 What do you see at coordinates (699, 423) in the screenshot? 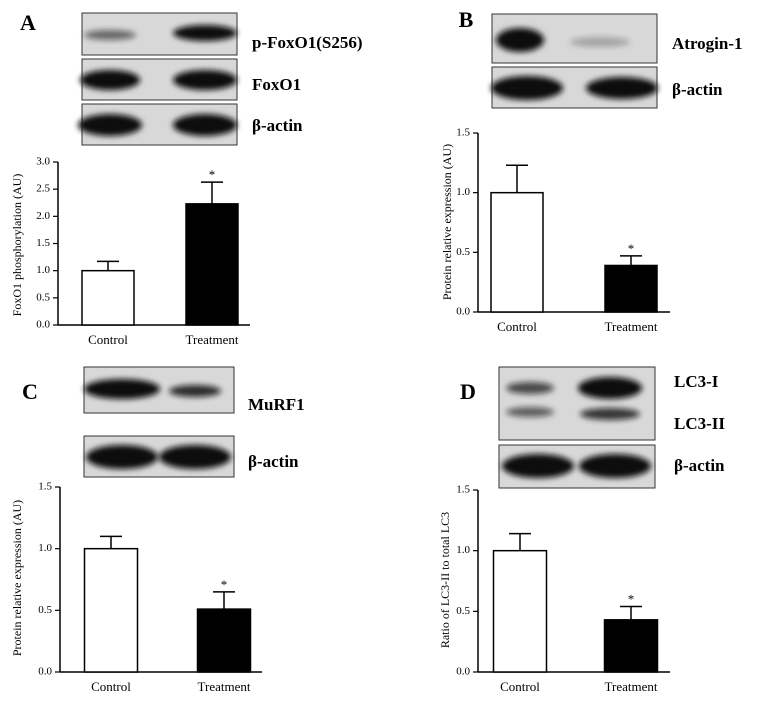
I see `blot-label: LC3-II` at bounding box center [699, 423].